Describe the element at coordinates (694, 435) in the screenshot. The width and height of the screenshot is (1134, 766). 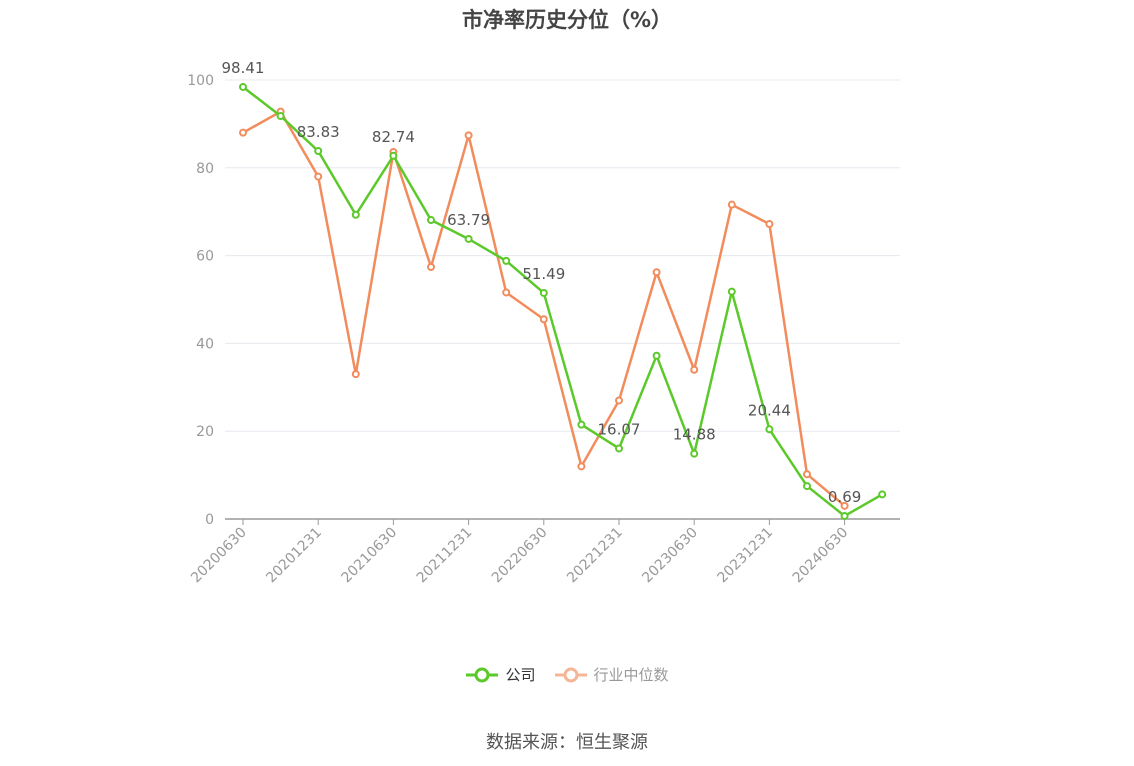
I see `data-label: 14.88` at that location.